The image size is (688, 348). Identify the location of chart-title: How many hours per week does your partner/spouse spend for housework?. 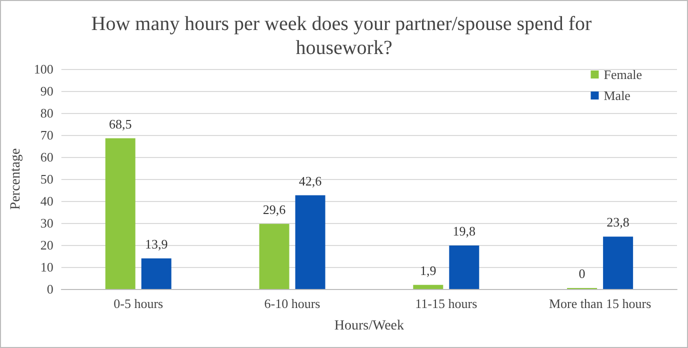
(344, 36).